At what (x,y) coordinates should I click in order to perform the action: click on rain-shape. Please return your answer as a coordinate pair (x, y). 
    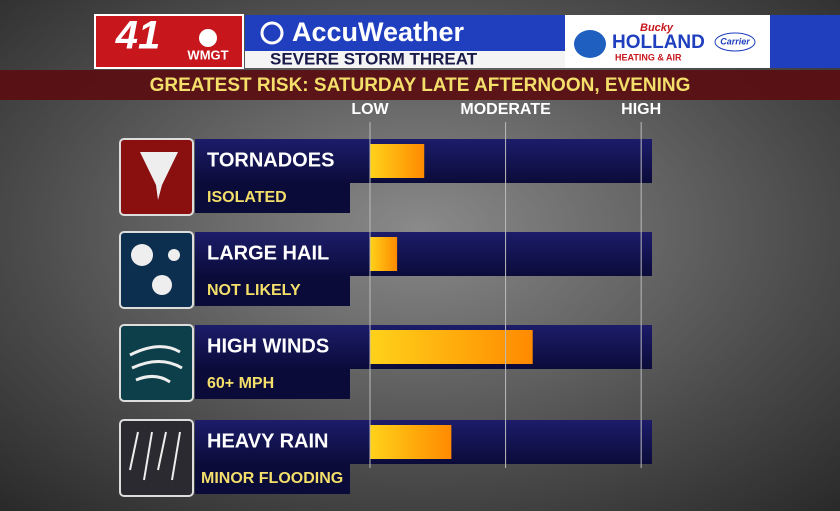
    Looking at the image, I should click on (155, 456).